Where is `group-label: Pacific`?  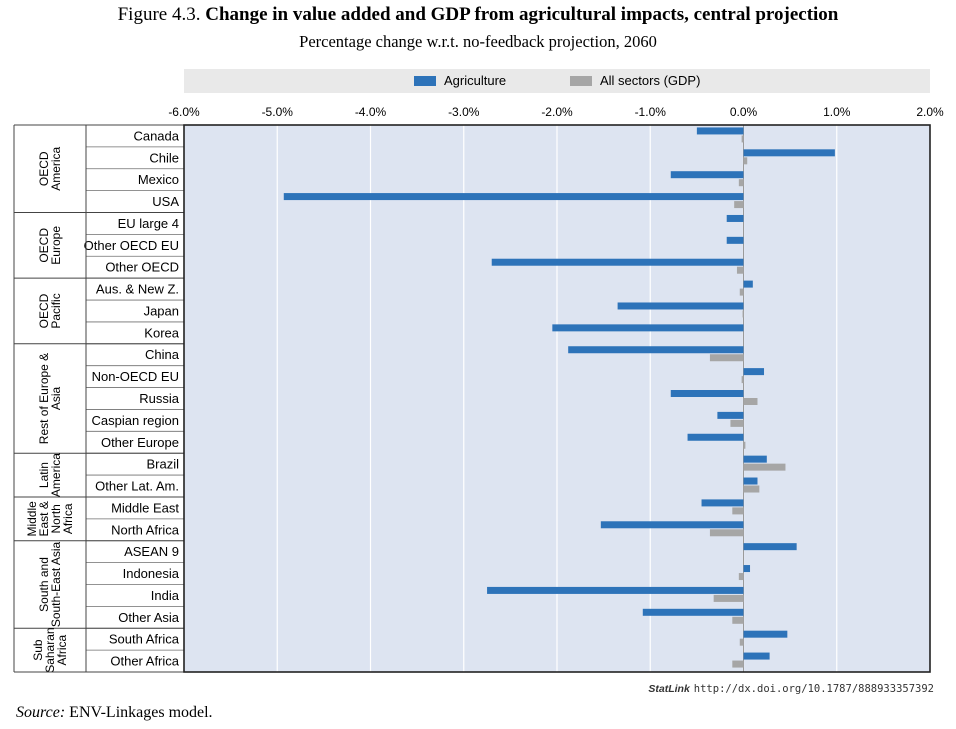
group-label: Pacific is located at coordinates (56, 310).